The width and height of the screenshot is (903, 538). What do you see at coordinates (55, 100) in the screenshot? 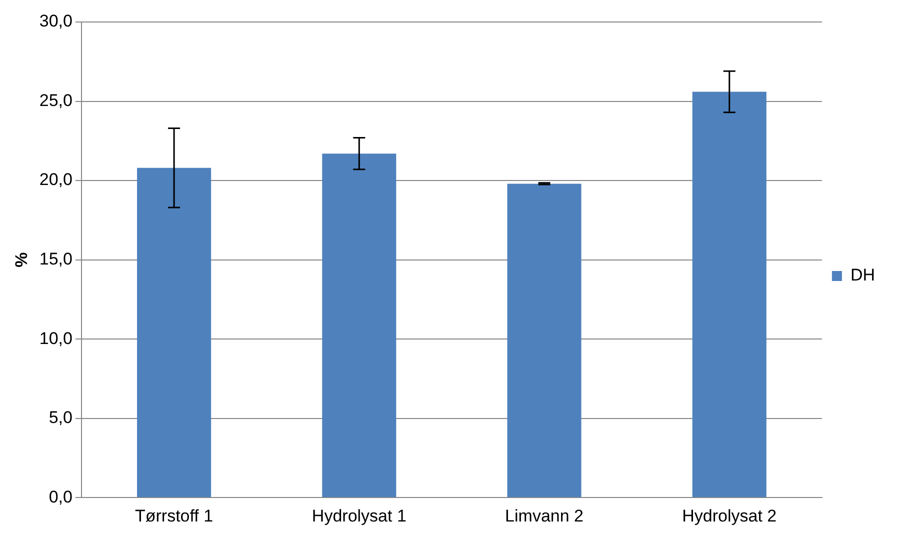
I see `y-tick-label: 25,0` at bounding box center [55, 100].